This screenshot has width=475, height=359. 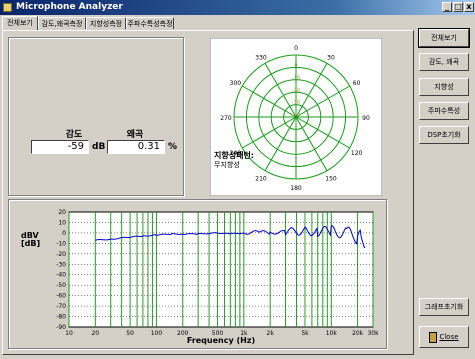 I want to click on x-tick-label: 2k, so click(x=271, y=333).